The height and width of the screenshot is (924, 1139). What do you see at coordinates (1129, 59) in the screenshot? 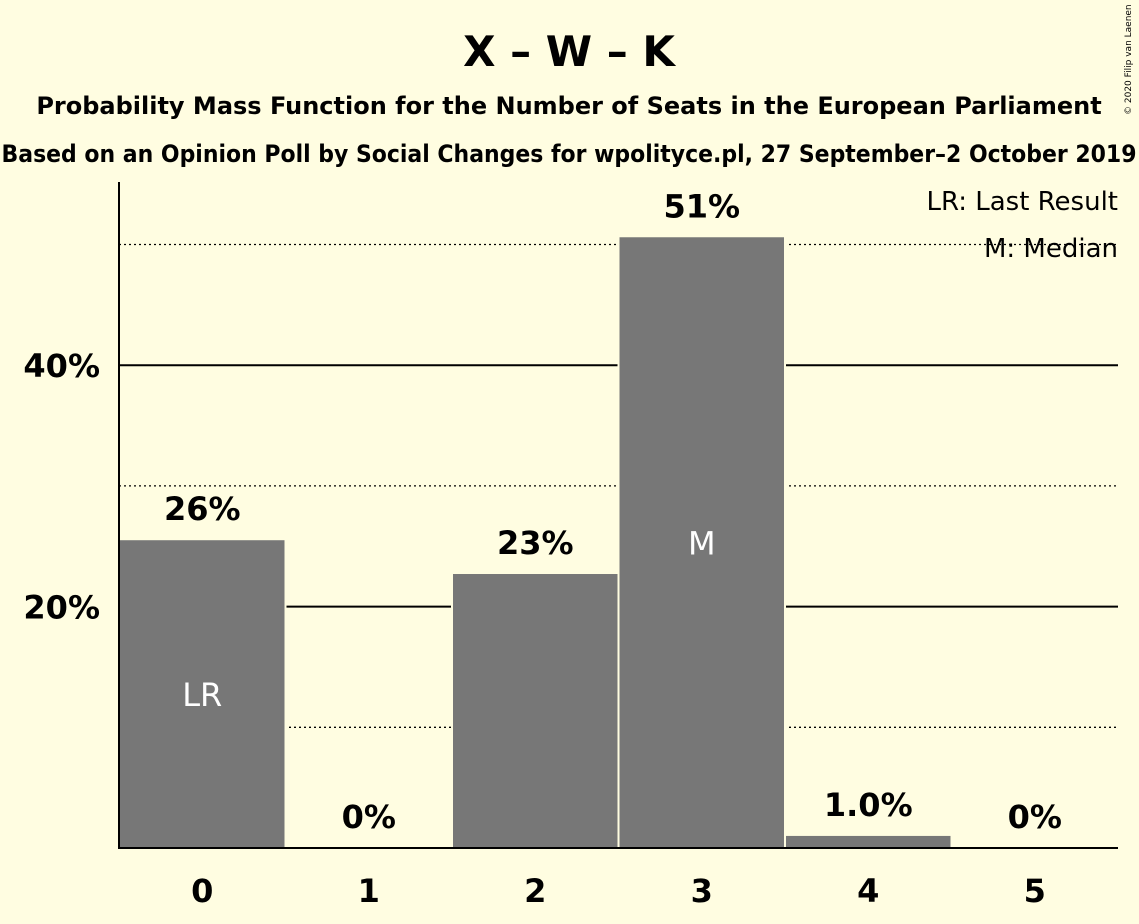
I see `copyright-notice: © 2020 Filip van Laenen` at bounding box center [1129, 59].